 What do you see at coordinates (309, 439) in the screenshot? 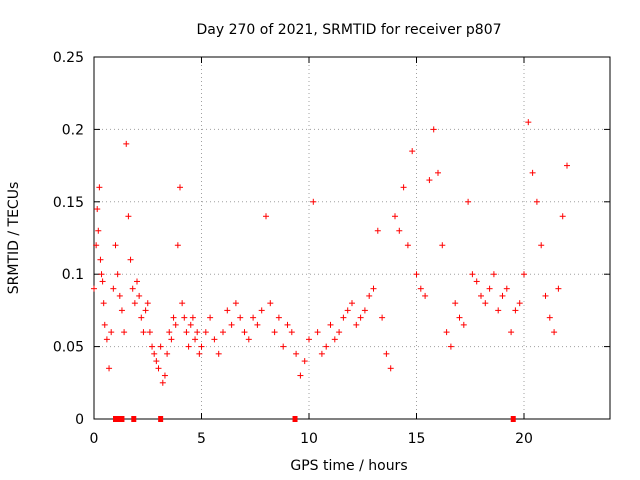
I see `x-tick-label: 10` at bounding box center [309, 439].